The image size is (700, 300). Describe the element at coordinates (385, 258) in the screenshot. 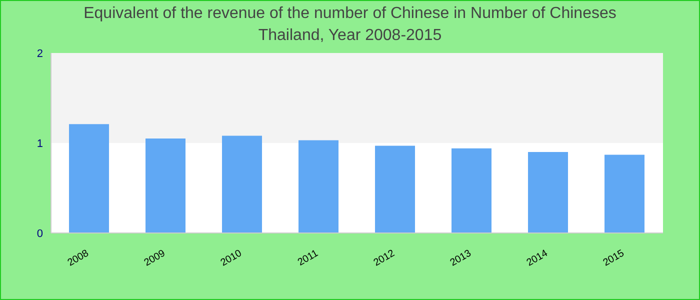

I see `x-tick-label: 2012` at that location.